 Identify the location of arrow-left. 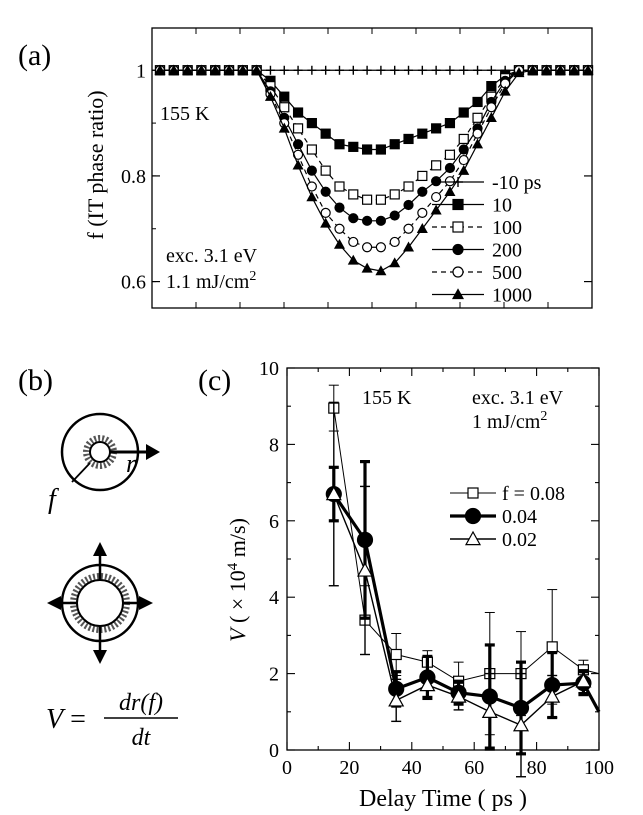
(54, 603).